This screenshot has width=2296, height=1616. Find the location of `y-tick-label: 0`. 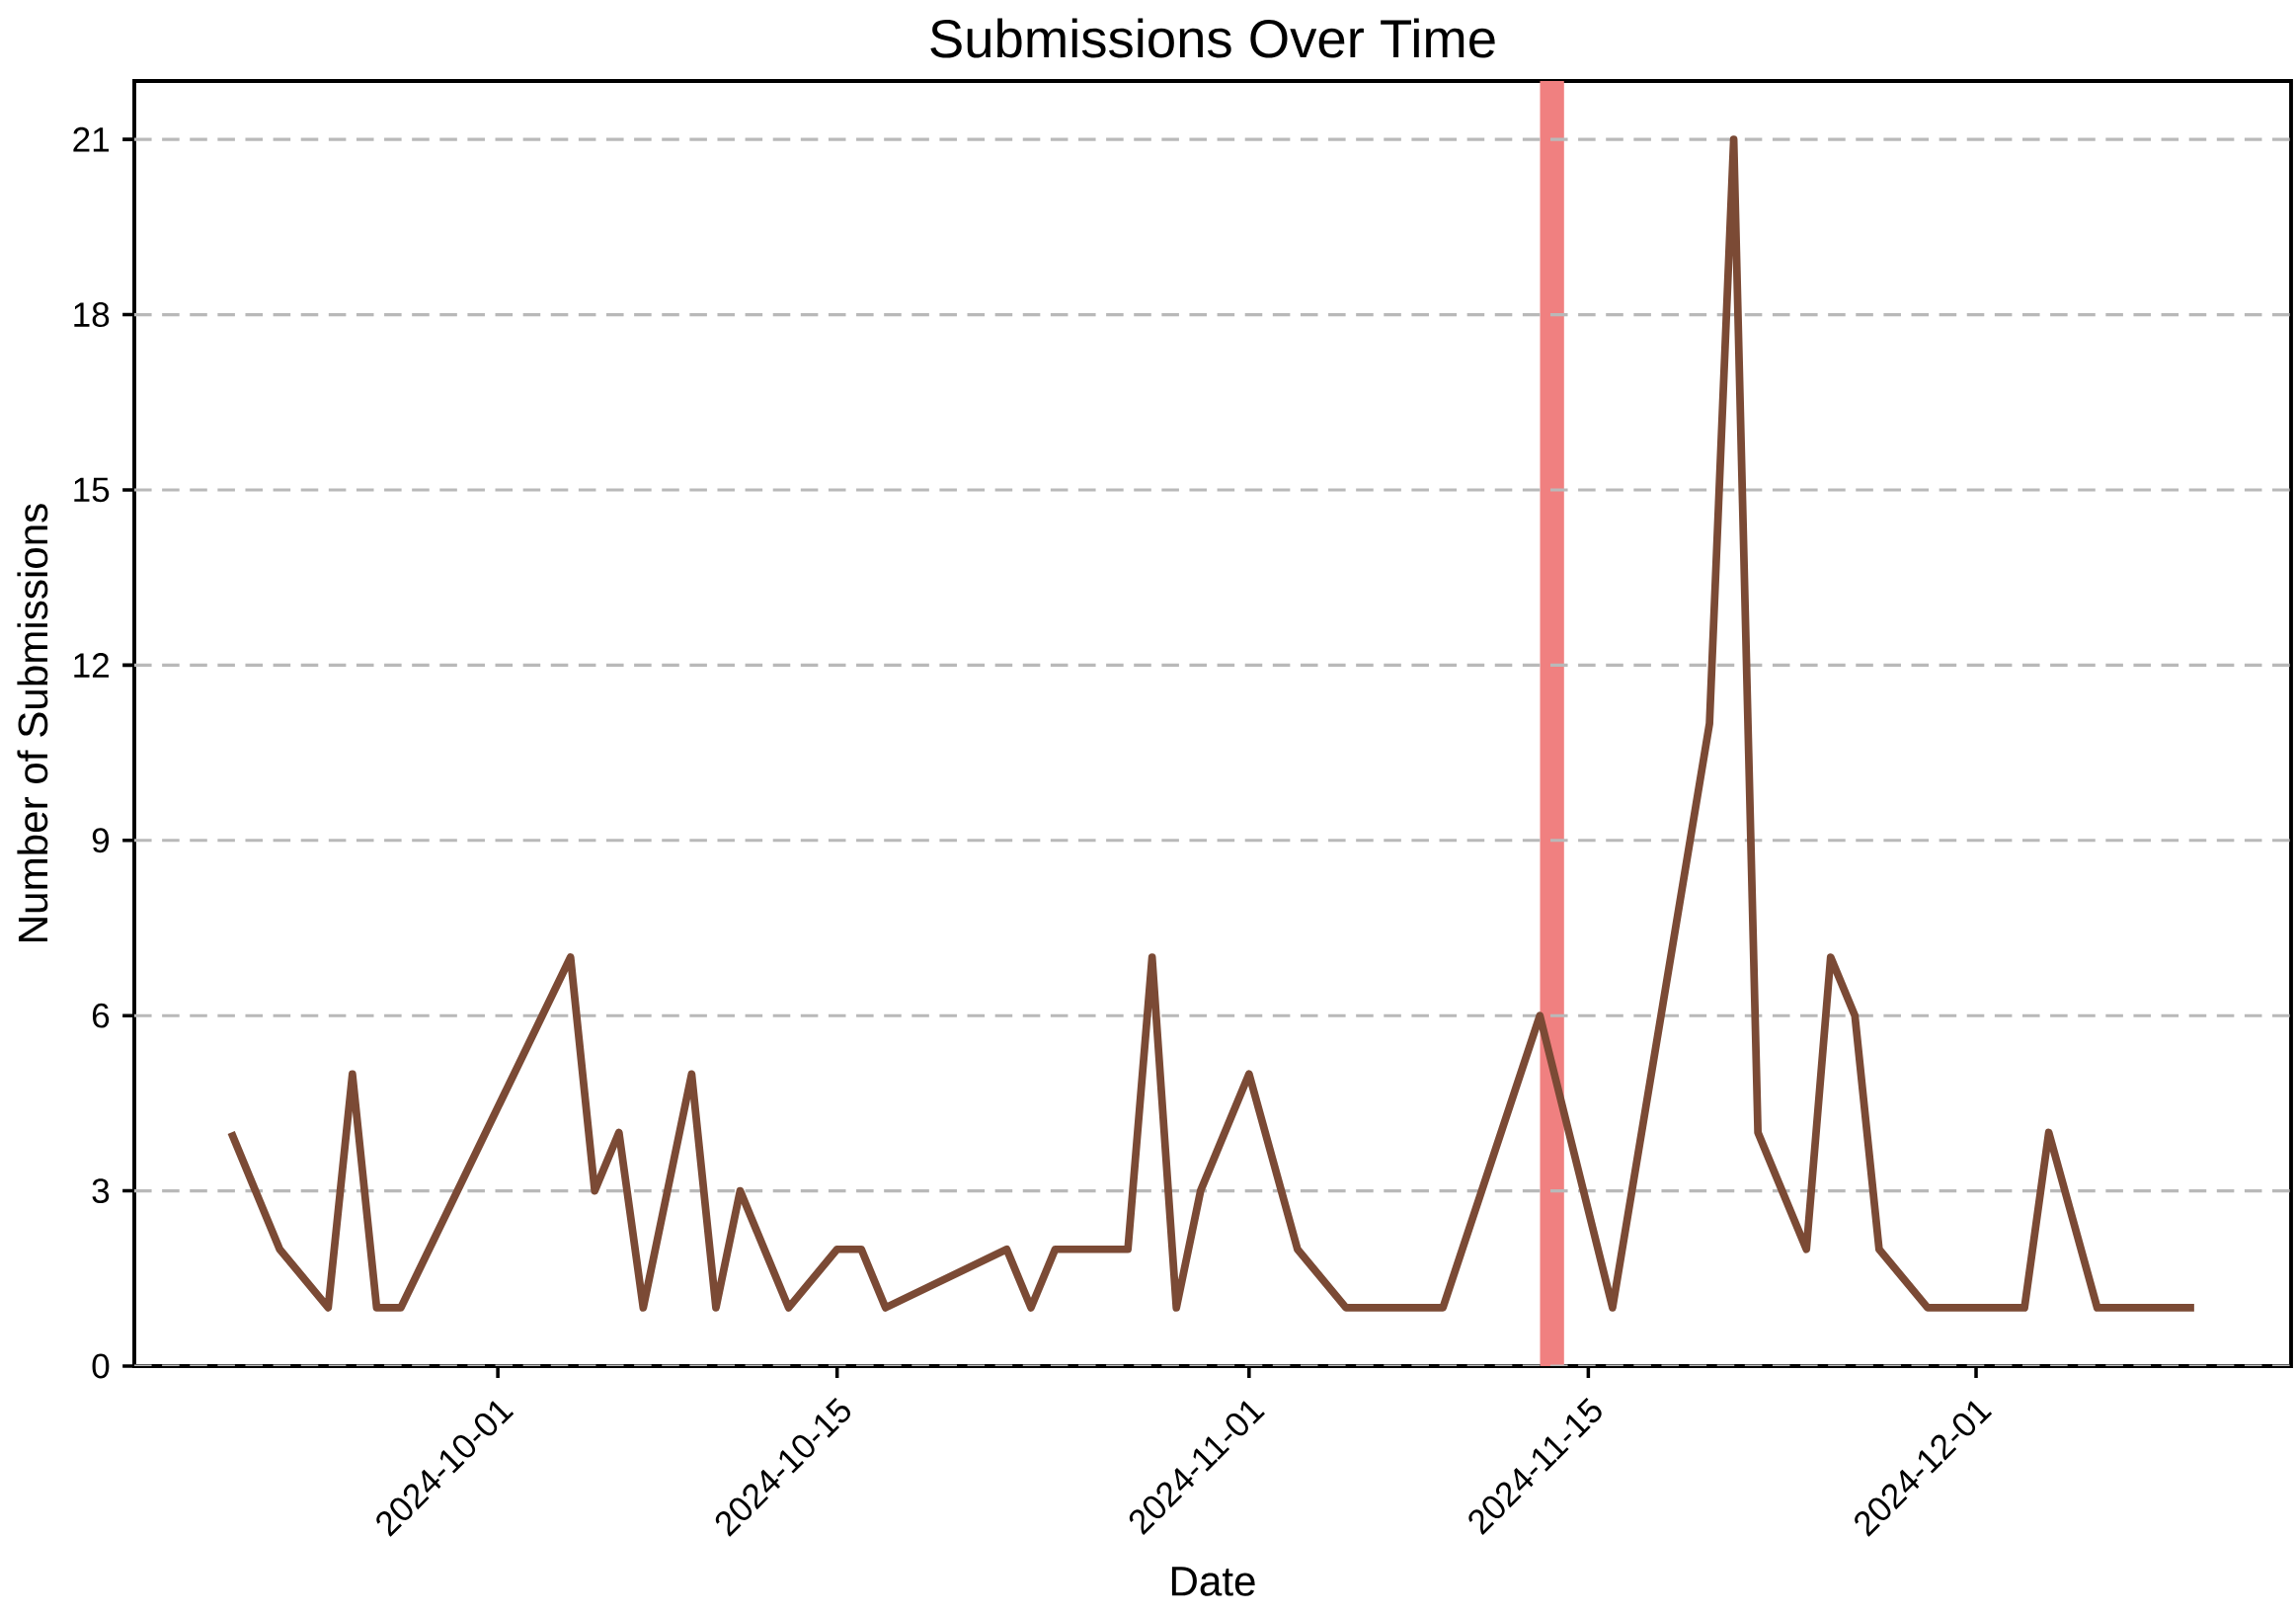

y-tick-label: 0 is located at coordinates (101, 1366).